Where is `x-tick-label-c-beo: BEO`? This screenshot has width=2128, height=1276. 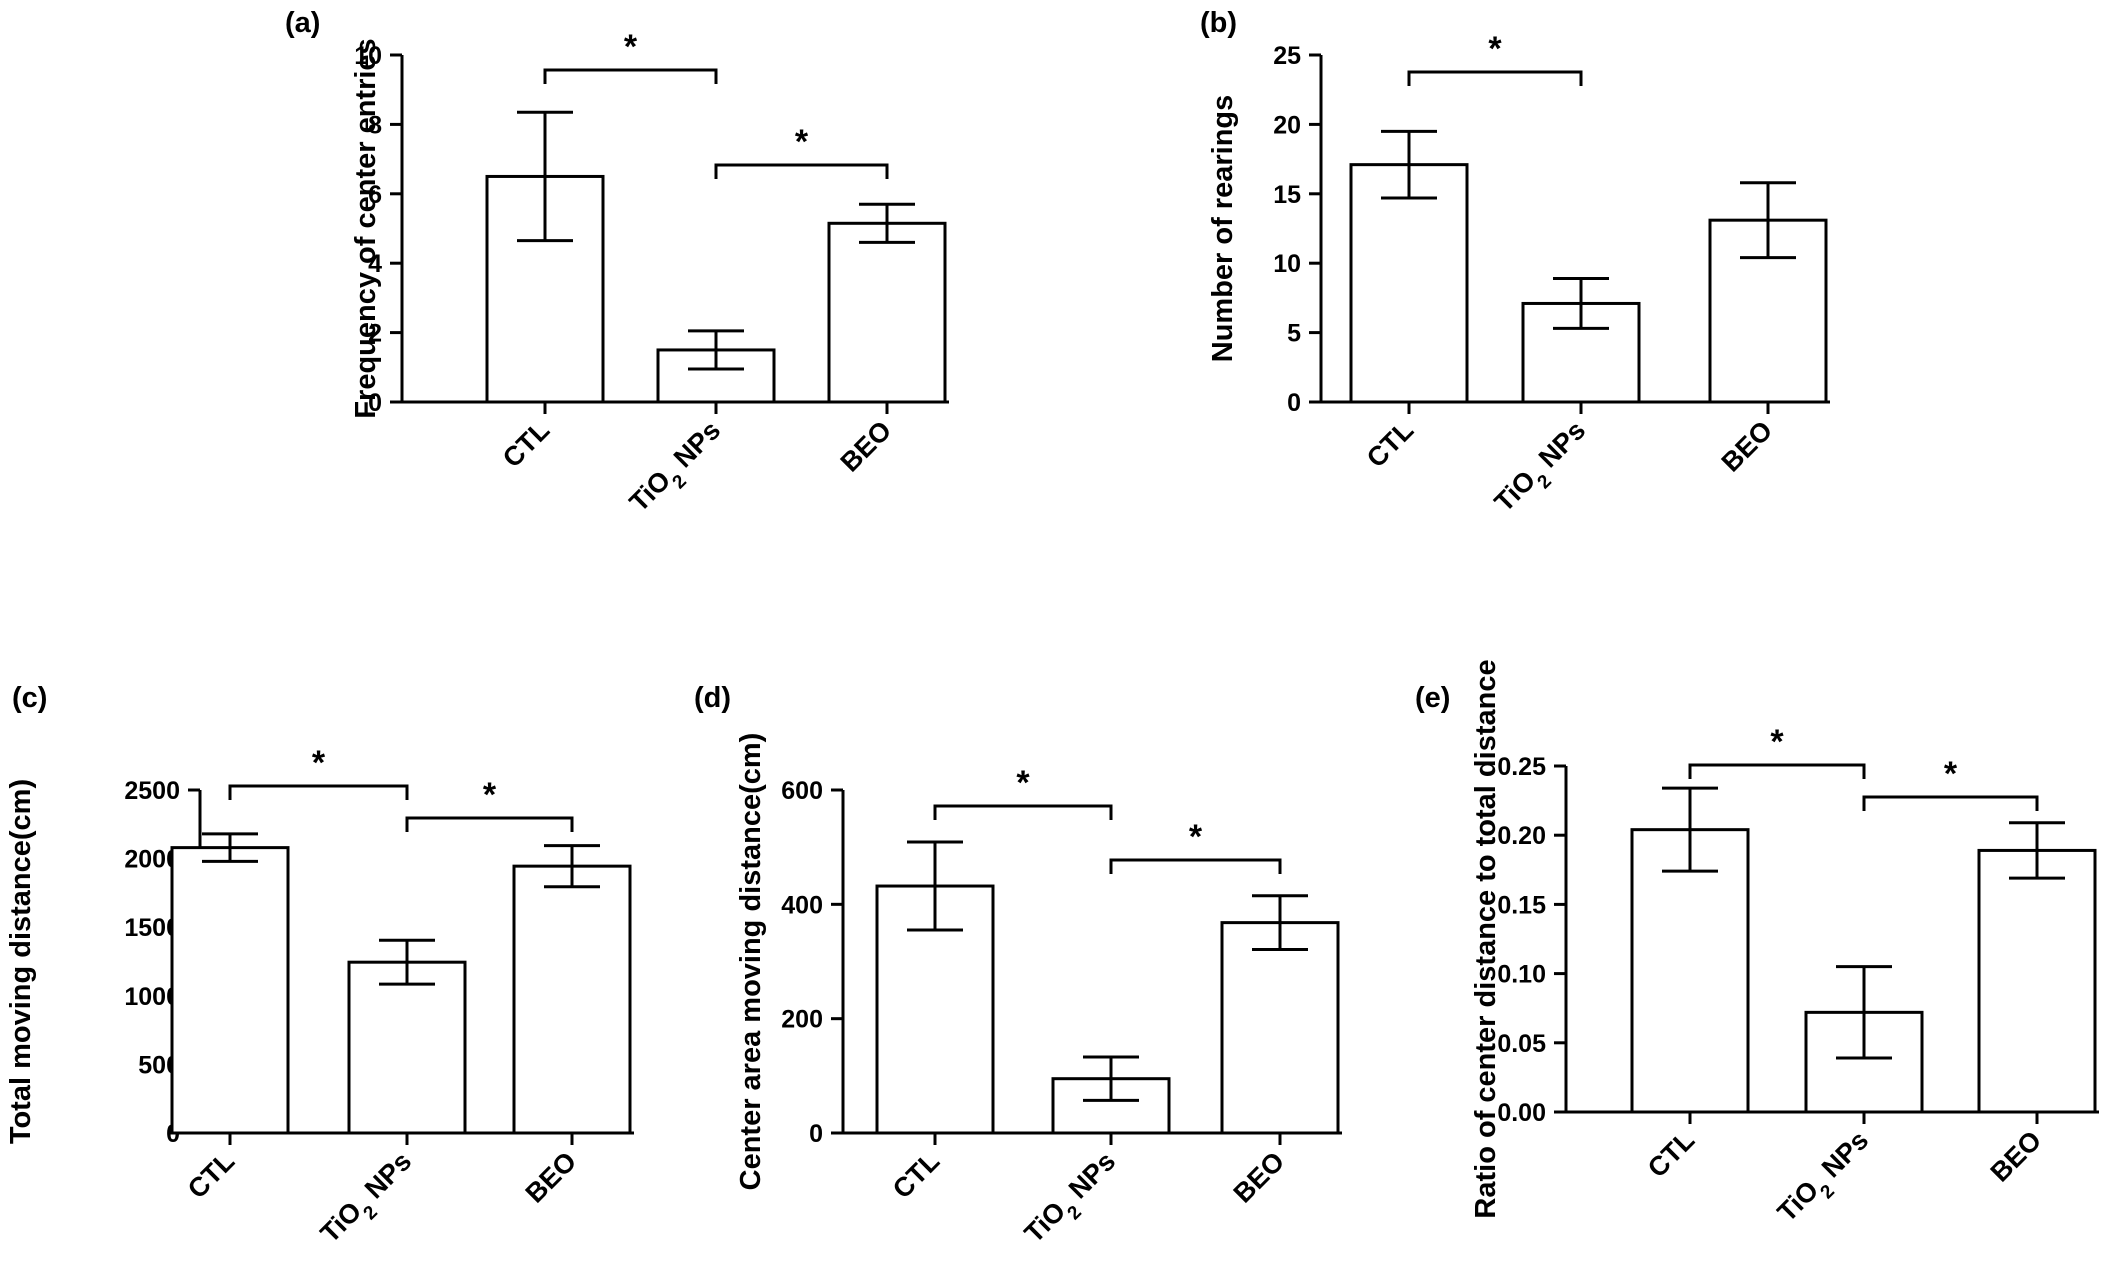 x-tick-label-c-beo: BEO is located at coordinates (551, 1177).